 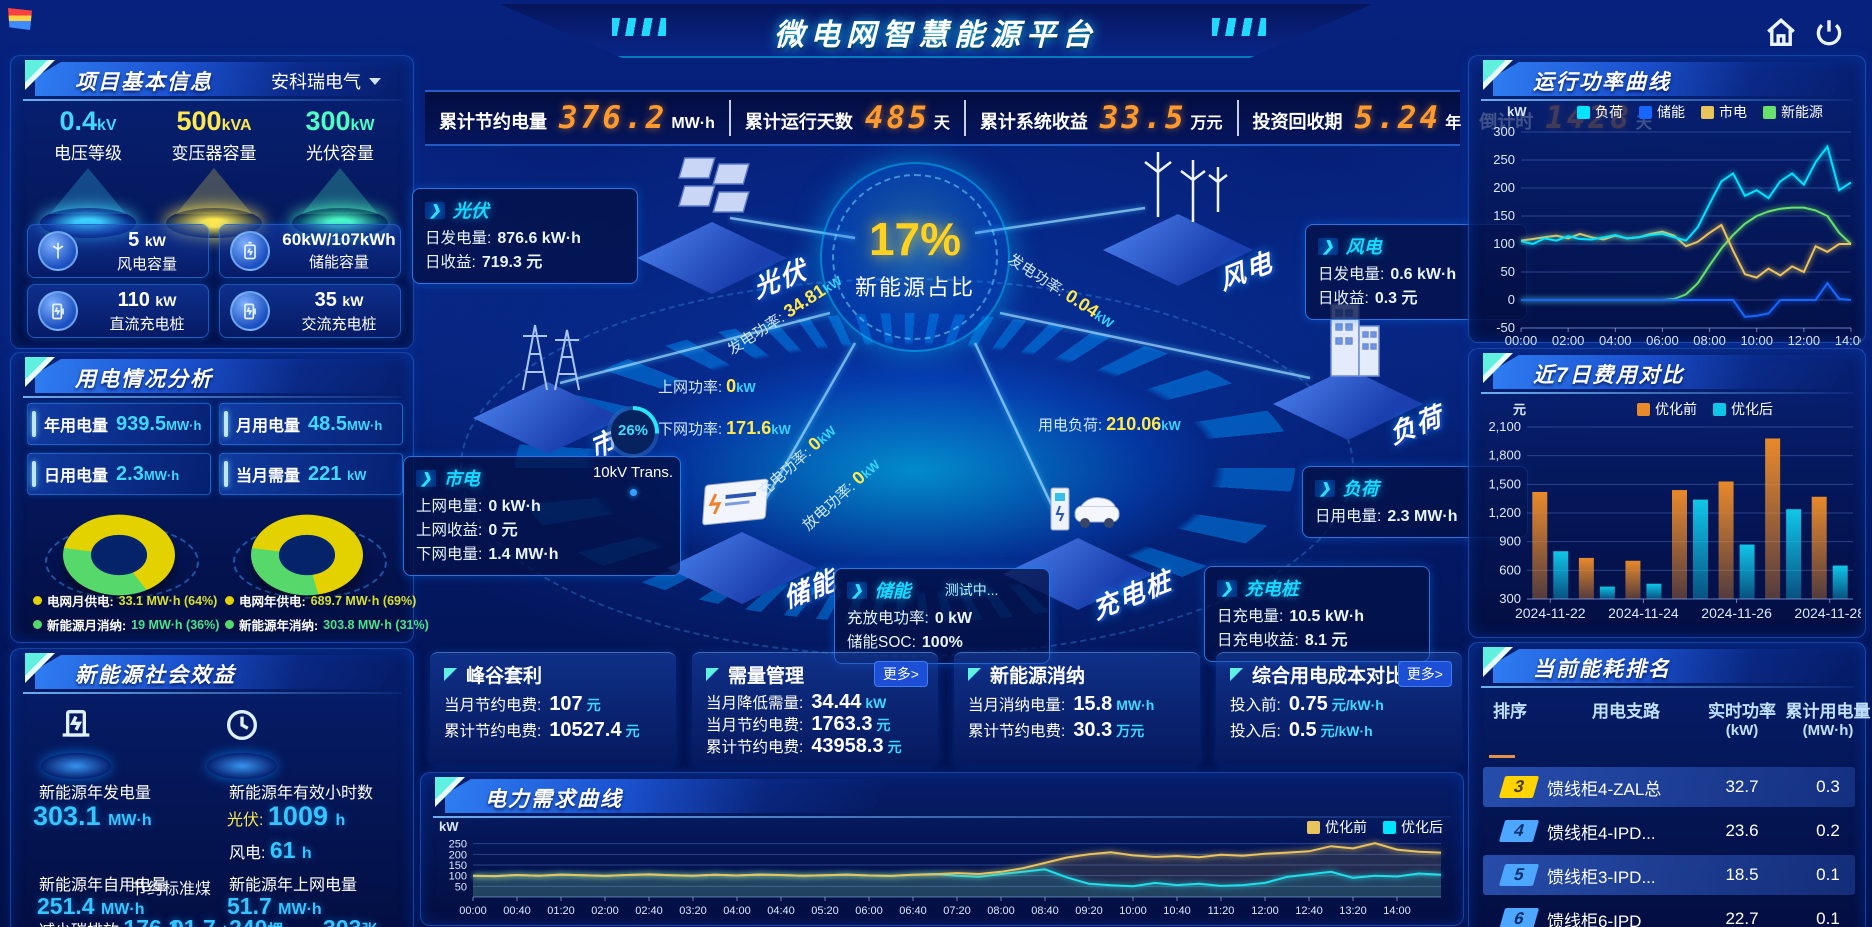 I want to click on legend-item: 市电, so click(x=1724, y=112).